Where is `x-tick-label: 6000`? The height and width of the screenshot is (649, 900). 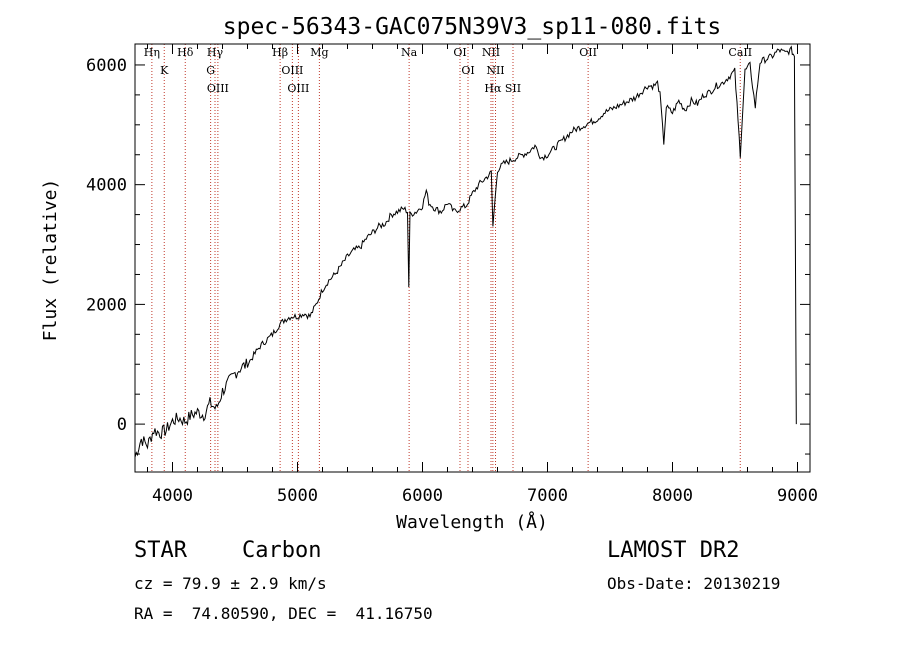
x-tick-label: 6000 is located at coordinates (422, 496).